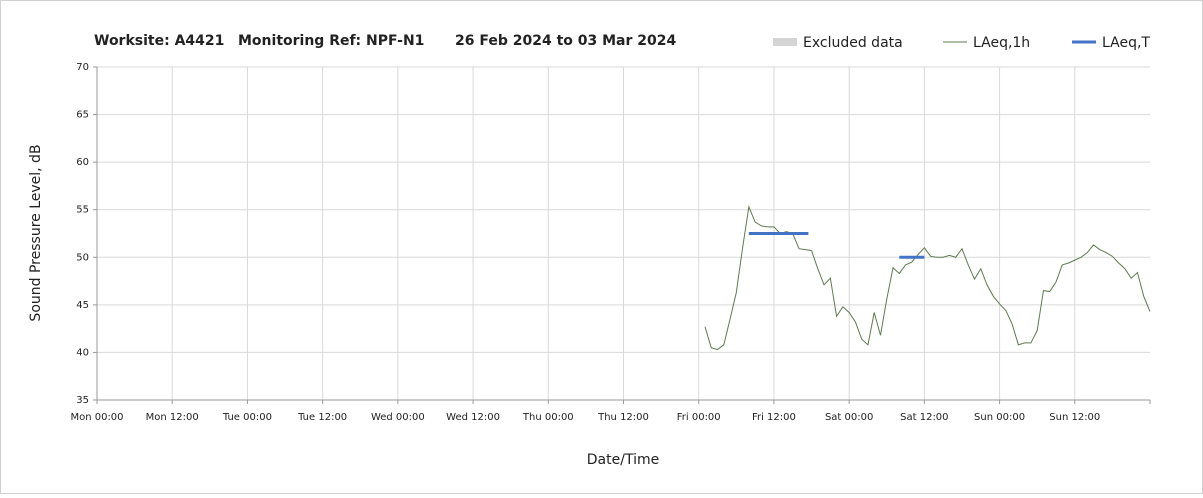  Describe the element at coordinates (849, 417) in the screenshot. I see `x-tick-label: Sat 00:00` at that location.